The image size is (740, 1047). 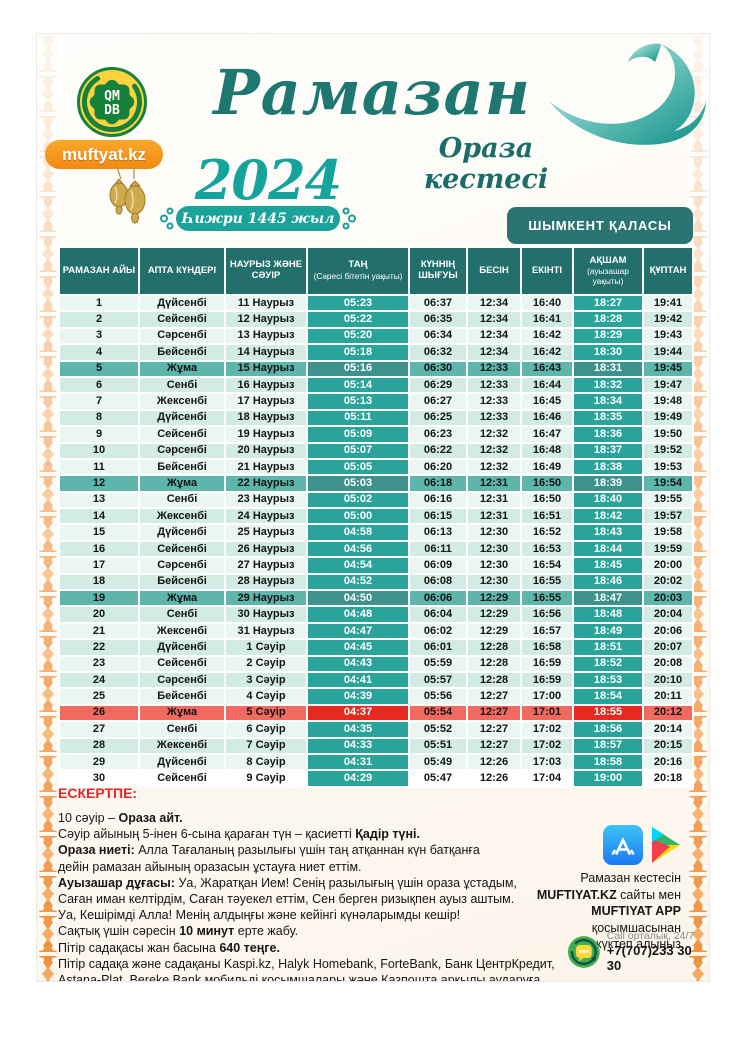 What do you see at coordinates (266, 516) in the screenshot?
I see `cell-date: 24 Наурыз` at bounding box center [266, 516].